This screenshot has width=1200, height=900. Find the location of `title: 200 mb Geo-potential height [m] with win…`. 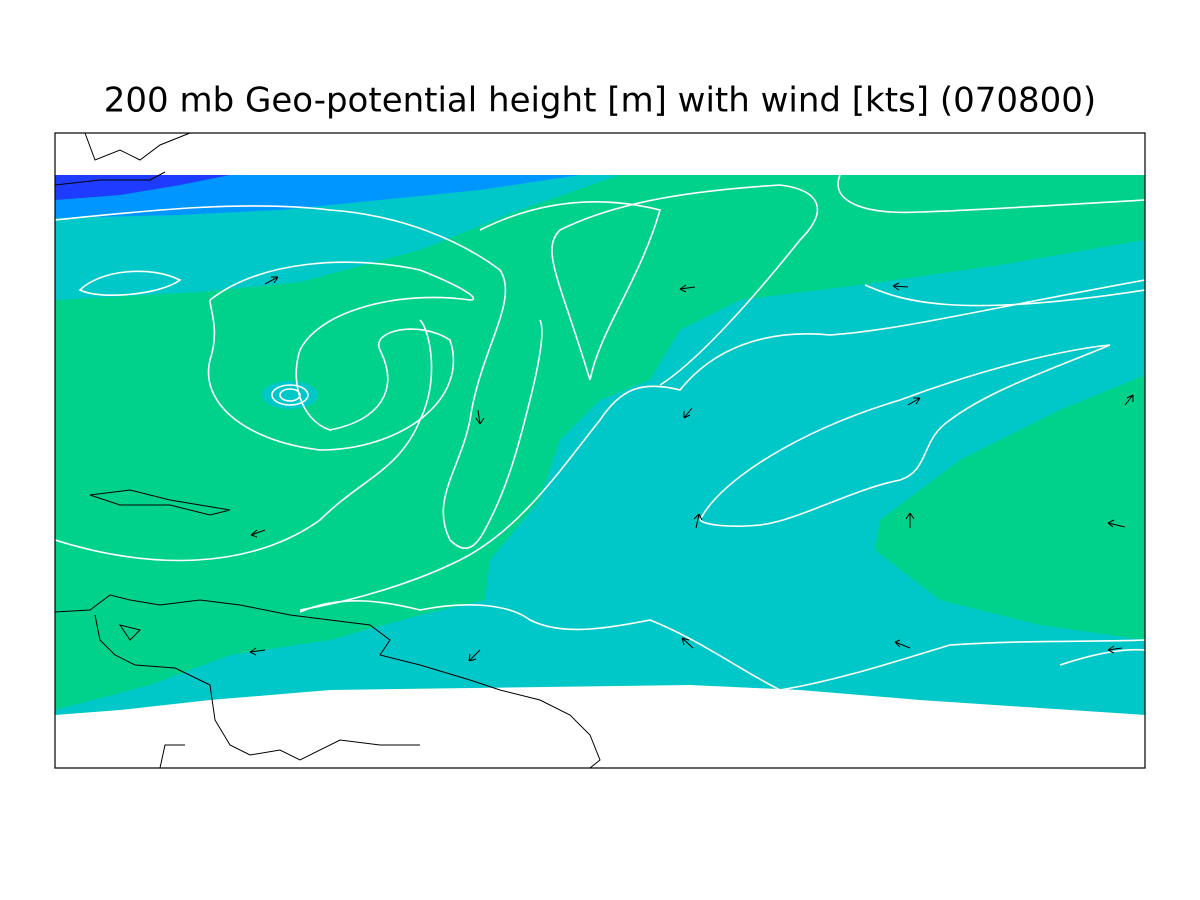

title: 200 mb Geo-potential height [m] with win… is located at coordinates (600, 101).